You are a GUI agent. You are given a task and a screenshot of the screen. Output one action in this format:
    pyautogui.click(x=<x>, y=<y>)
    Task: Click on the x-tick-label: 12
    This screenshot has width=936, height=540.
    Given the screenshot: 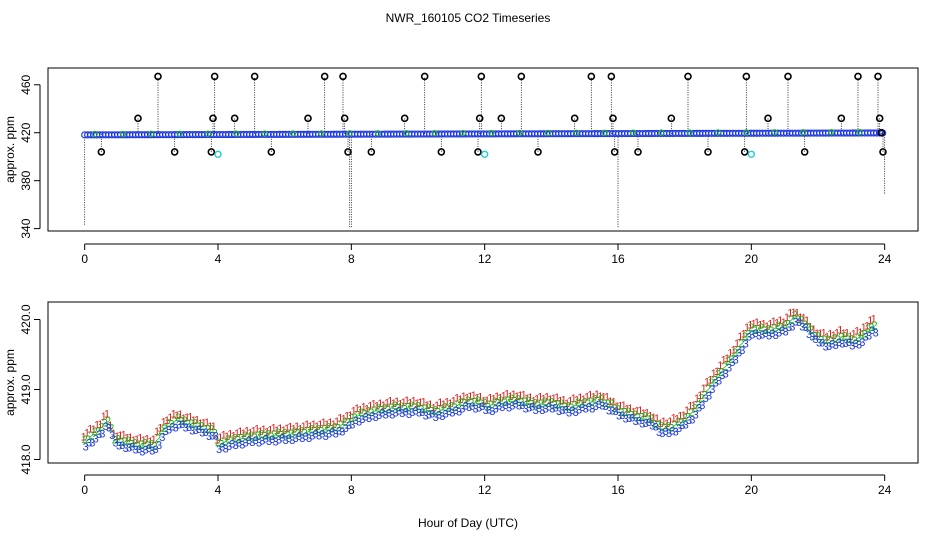 What is the action you would take?
    pyautogui.click(x=485, y=490)
    